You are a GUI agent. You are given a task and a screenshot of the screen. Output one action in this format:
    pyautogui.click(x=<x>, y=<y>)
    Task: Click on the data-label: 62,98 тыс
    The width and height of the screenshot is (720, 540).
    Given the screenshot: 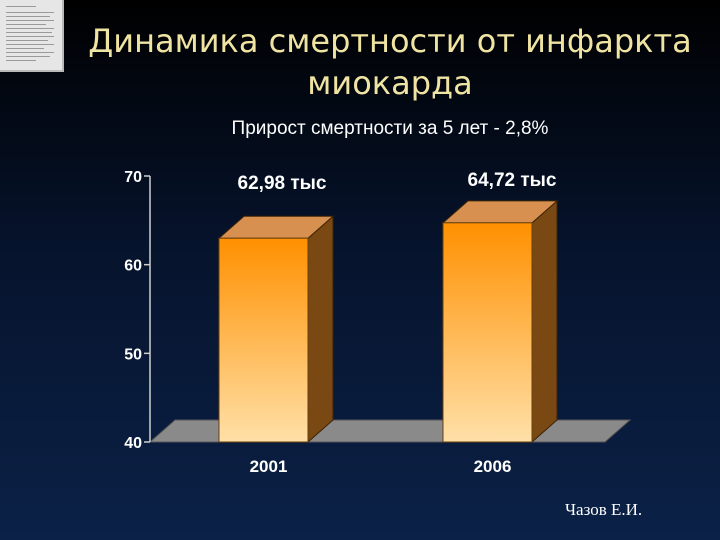 What is the action you would take?
    pyautogui.click(x=282, y=183)
    